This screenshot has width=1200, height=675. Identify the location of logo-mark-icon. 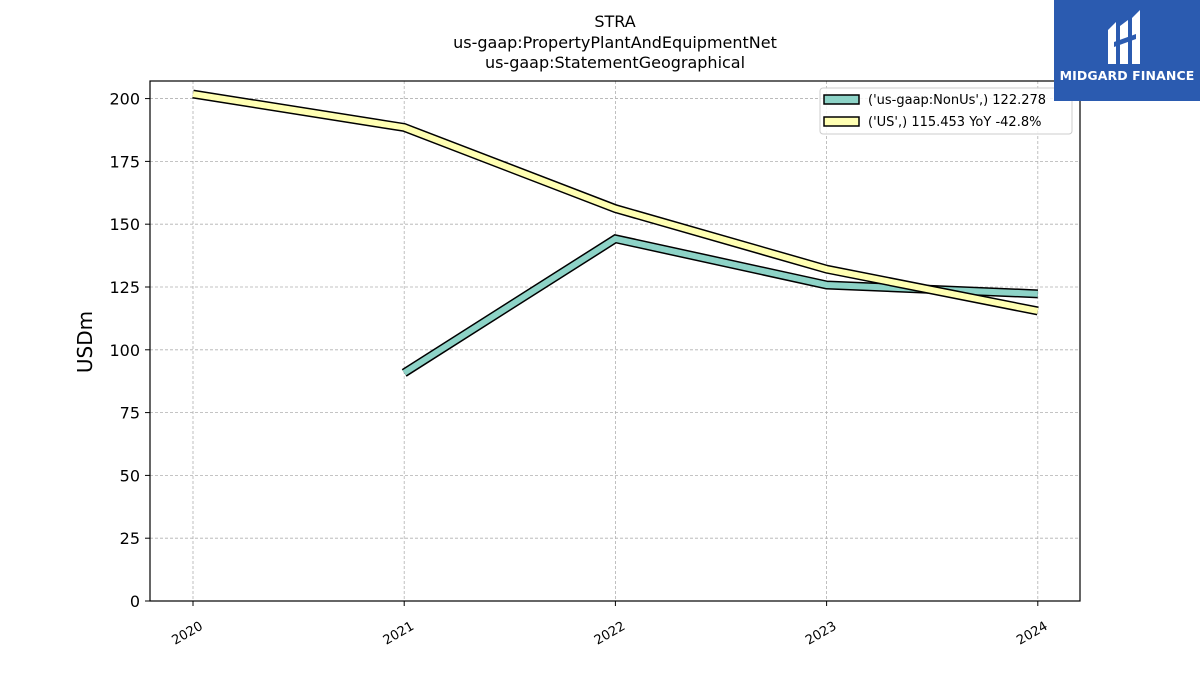
(1124, 37).